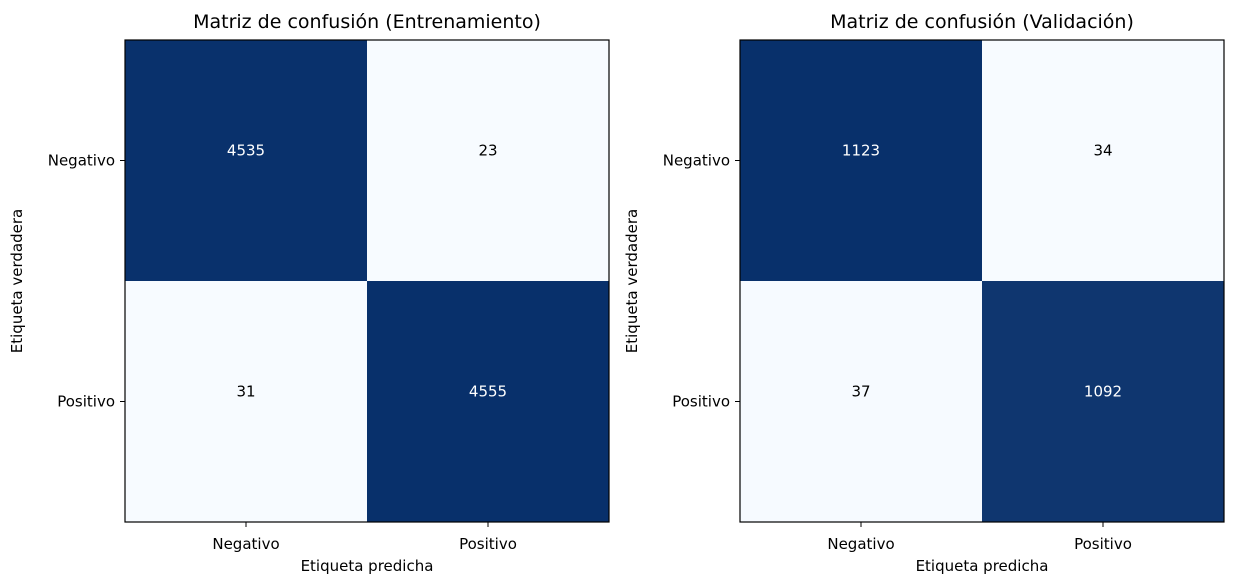 This screenshot has height=588, width=1233. What do you see at coordinates (860, 392) in the screenshot?
I see `cell-value-1-0: 37` at bounding box center [860, 392].